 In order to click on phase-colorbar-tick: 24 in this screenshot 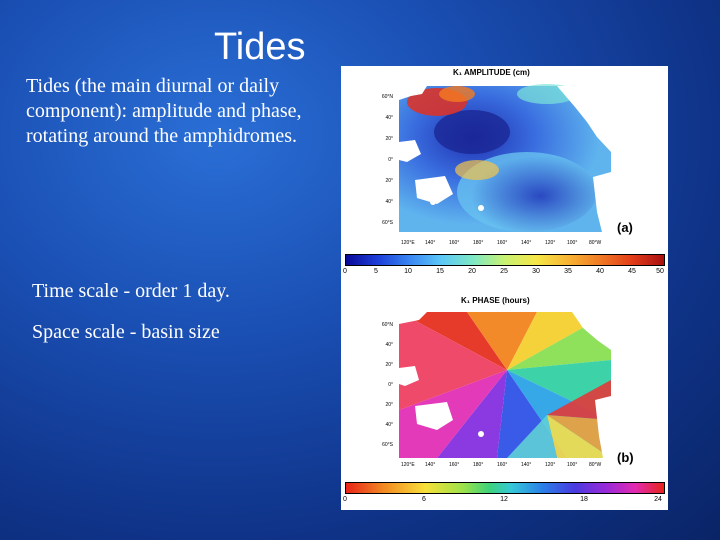, I will do `click(658, 499)`.